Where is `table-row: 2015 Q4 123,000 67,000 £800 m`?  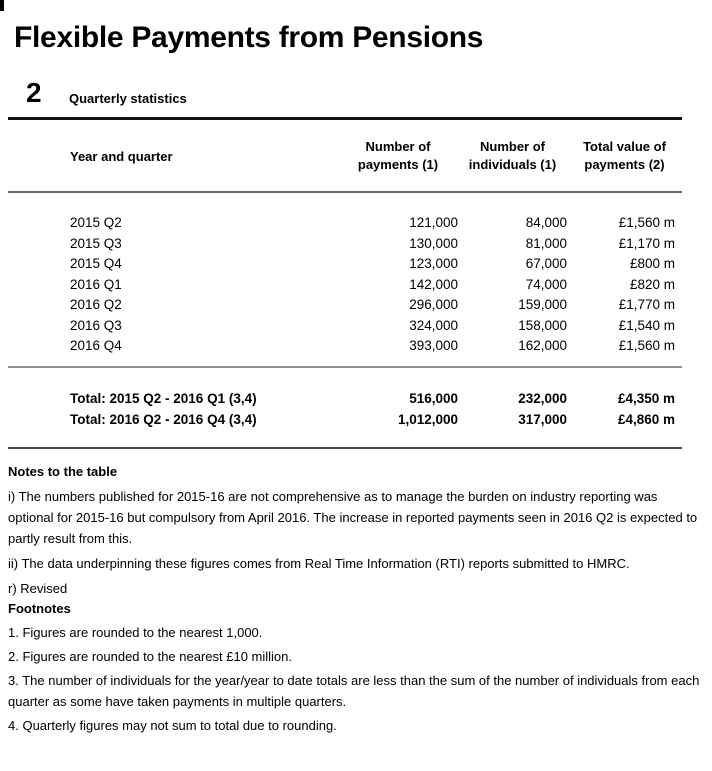 table-row: 2015 Q4 123,000 67,000 £800 m is located at coordinates (345, 264).